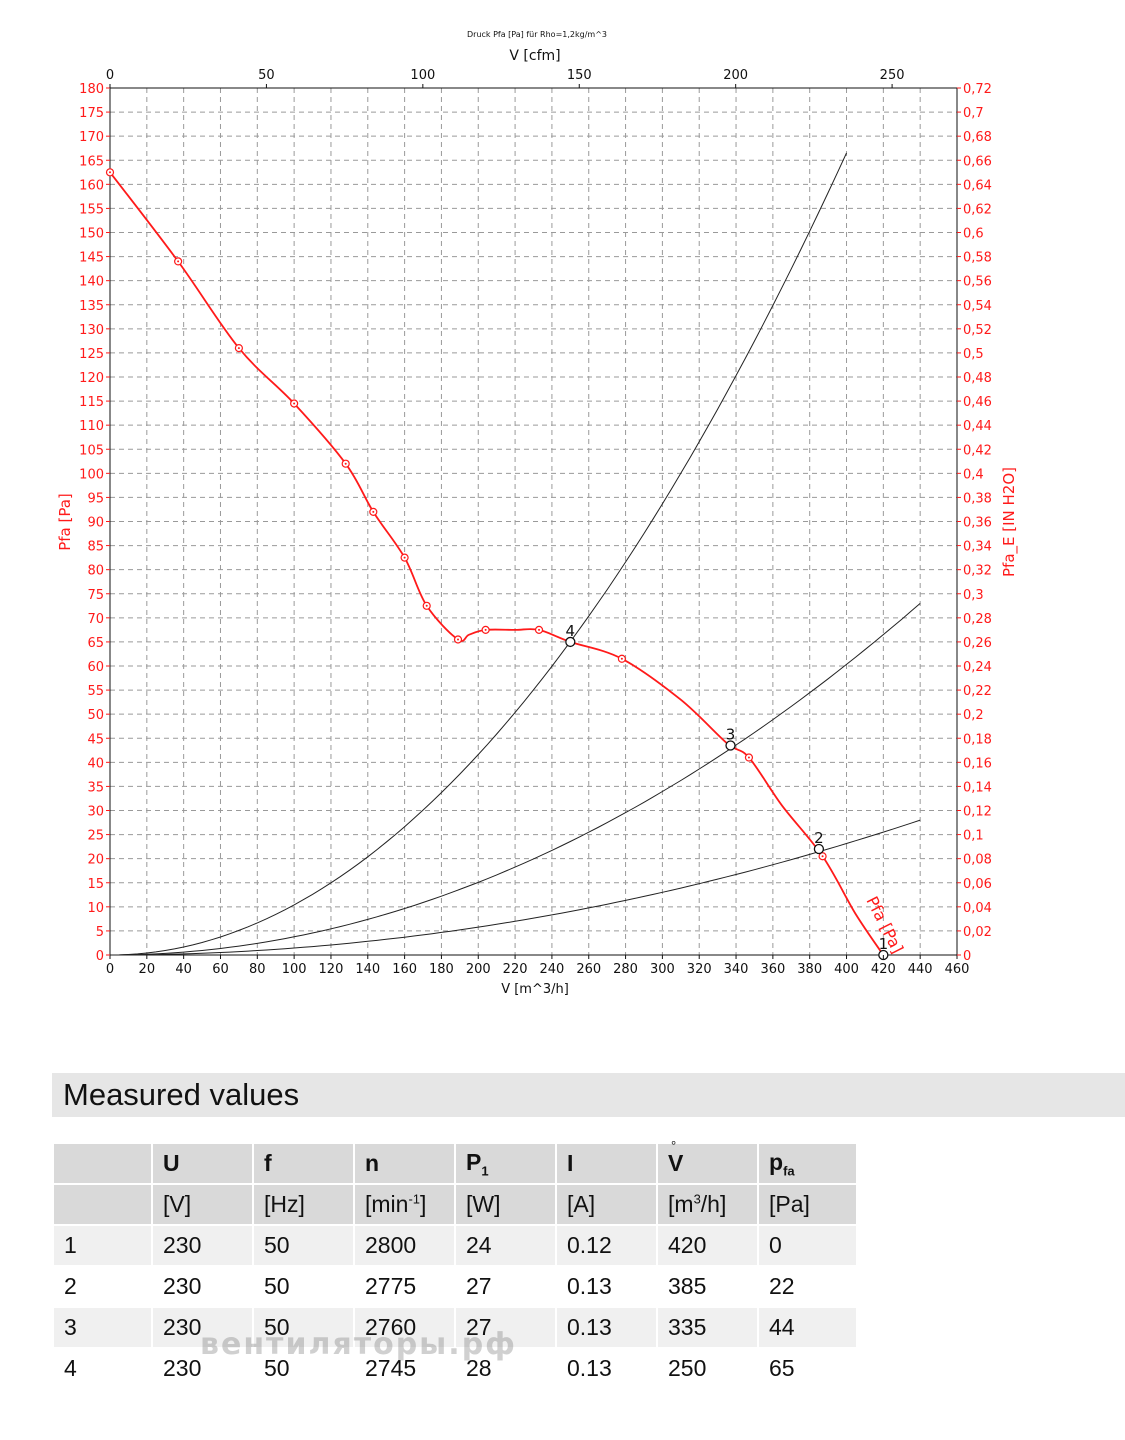 The height and width of the screenshot is (1440, 1125). What do you see at coordinates (699, 969) in the screenshot?
I see `x-tick-label: 320` at bounding box center [699, 969].